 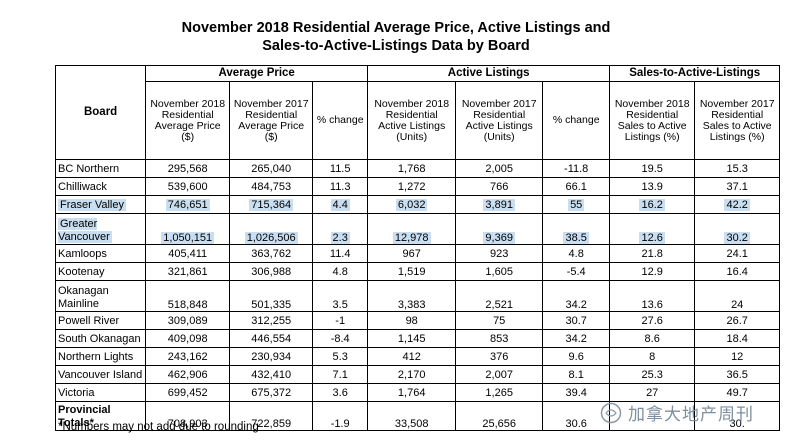 What do you see at coordinates (652, 338) in the screenshot?
I see `table-cell: 8.6` at bounding box center [652, 338].